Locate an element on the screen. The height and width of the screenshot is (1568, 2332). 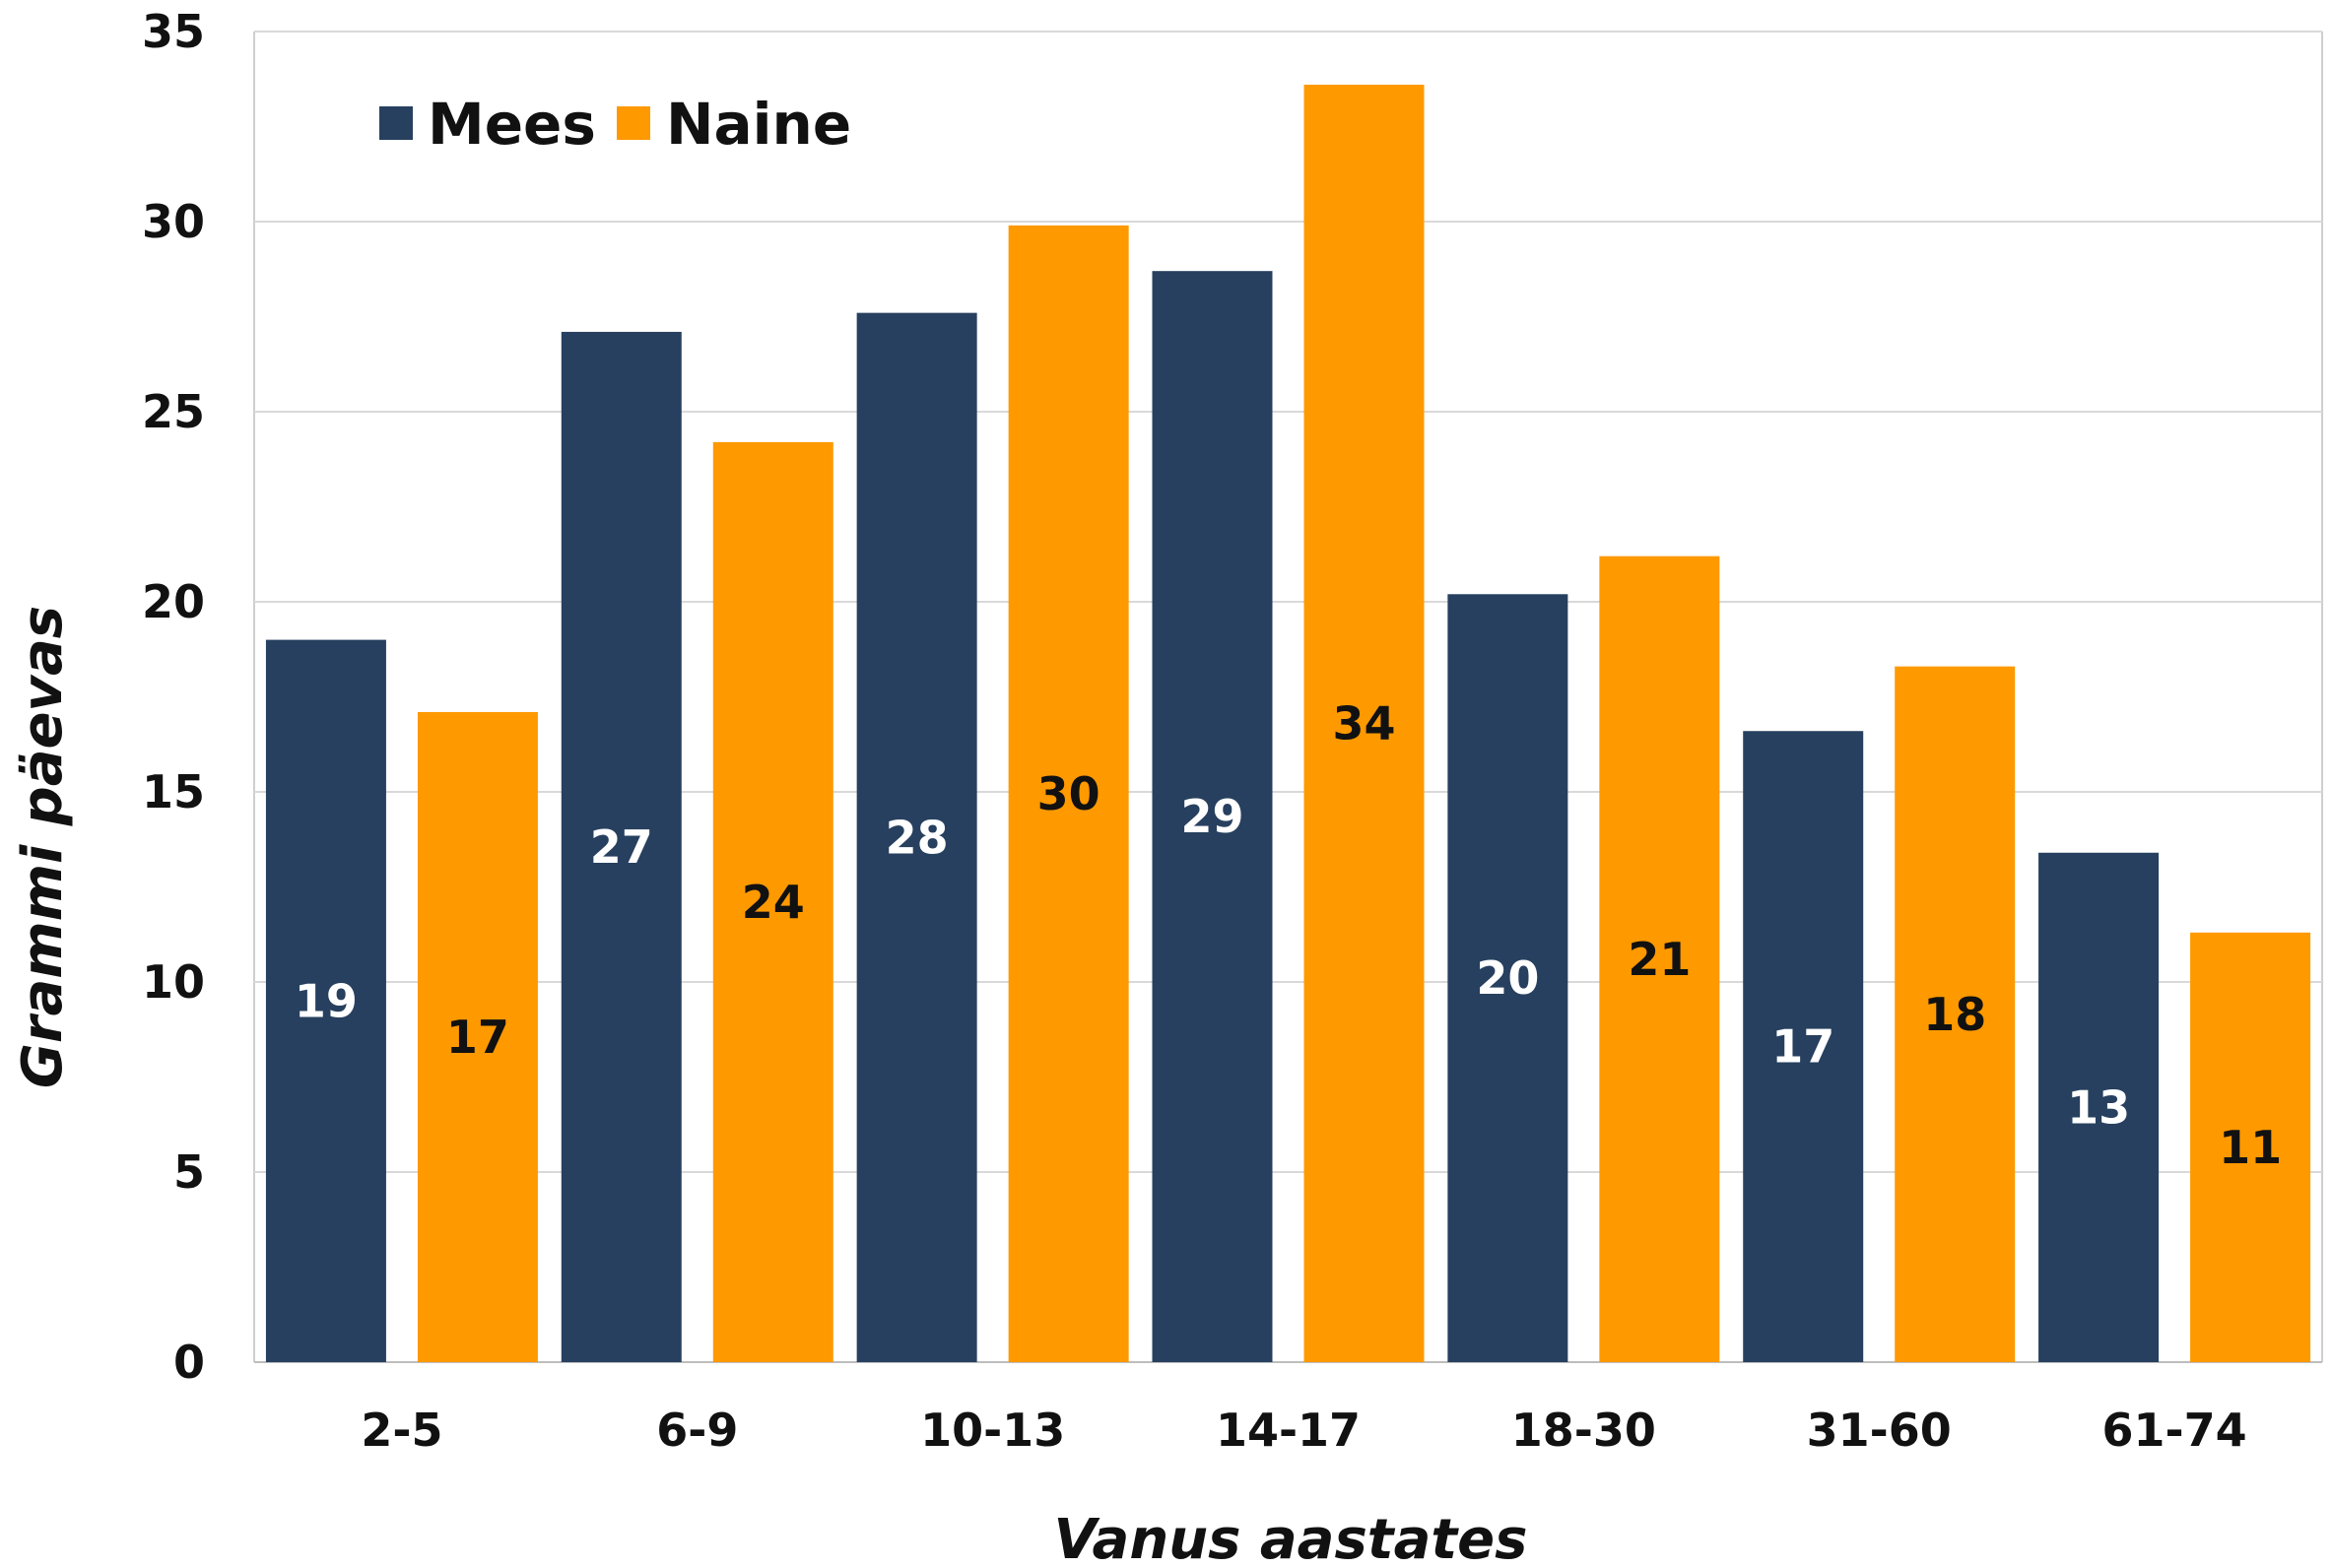
legend-label-mees: Mees is located at coordinates (512, 125).